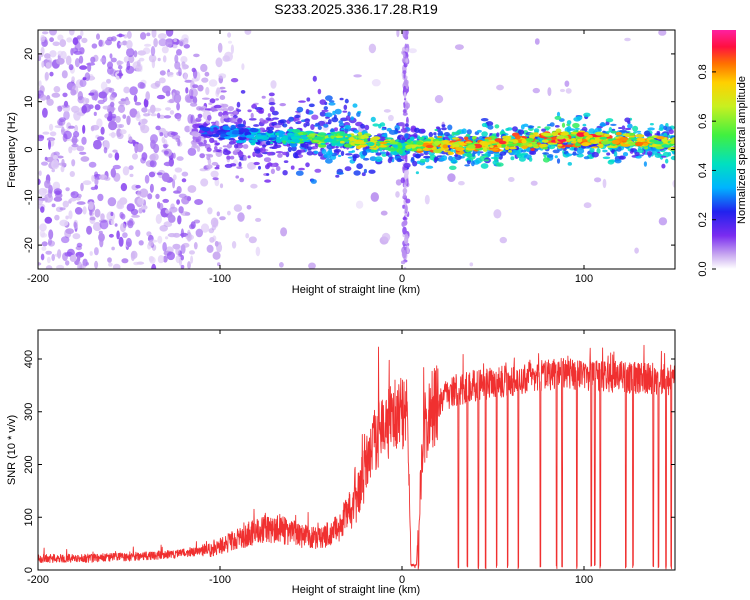 The width and height of the screenshot is (750, 600). Describe the element at coordinates (703, 170) in the screenshot. I see `colorbar-tick-label: 0.4` at that location.